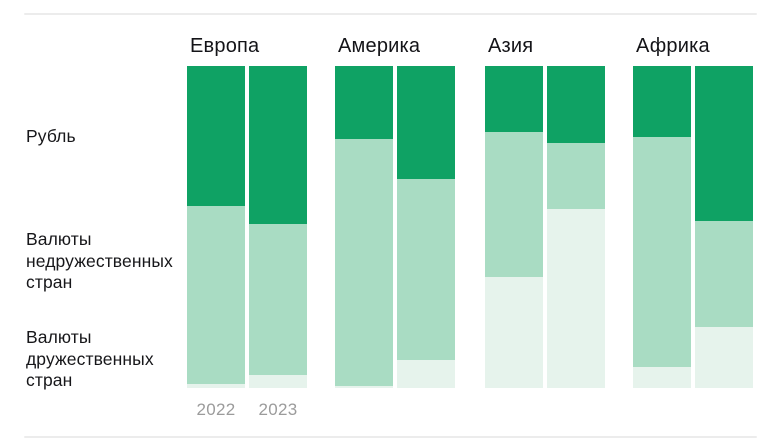  I want to click on region-title: Европа, so click(225, 46).